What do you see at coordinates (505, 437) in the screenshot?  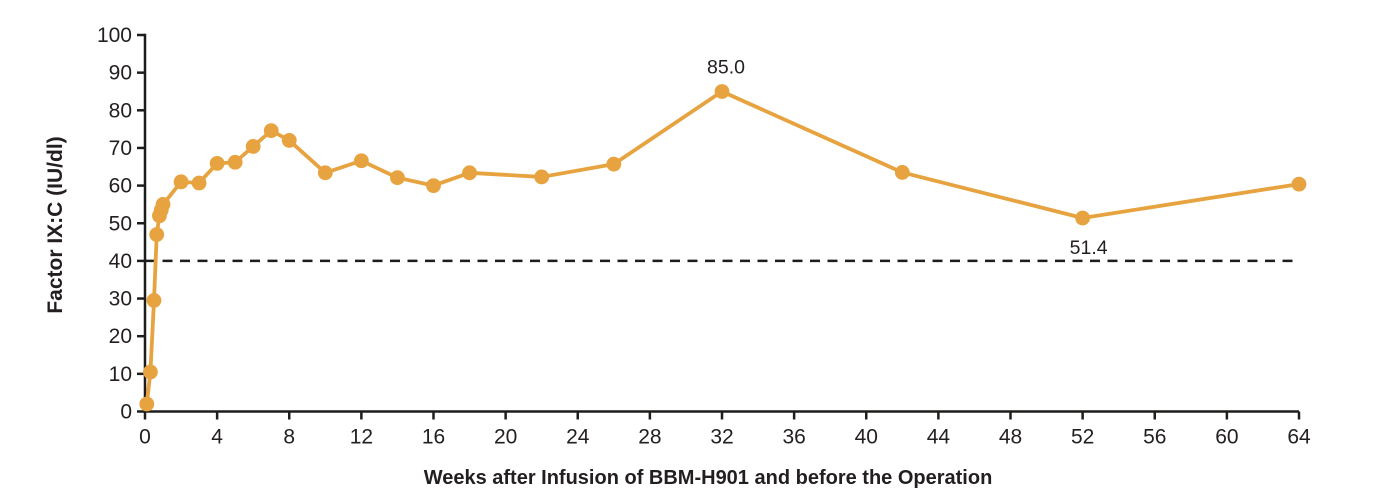 I see `x-tick-label: 20` at bounding box center [505, 437].